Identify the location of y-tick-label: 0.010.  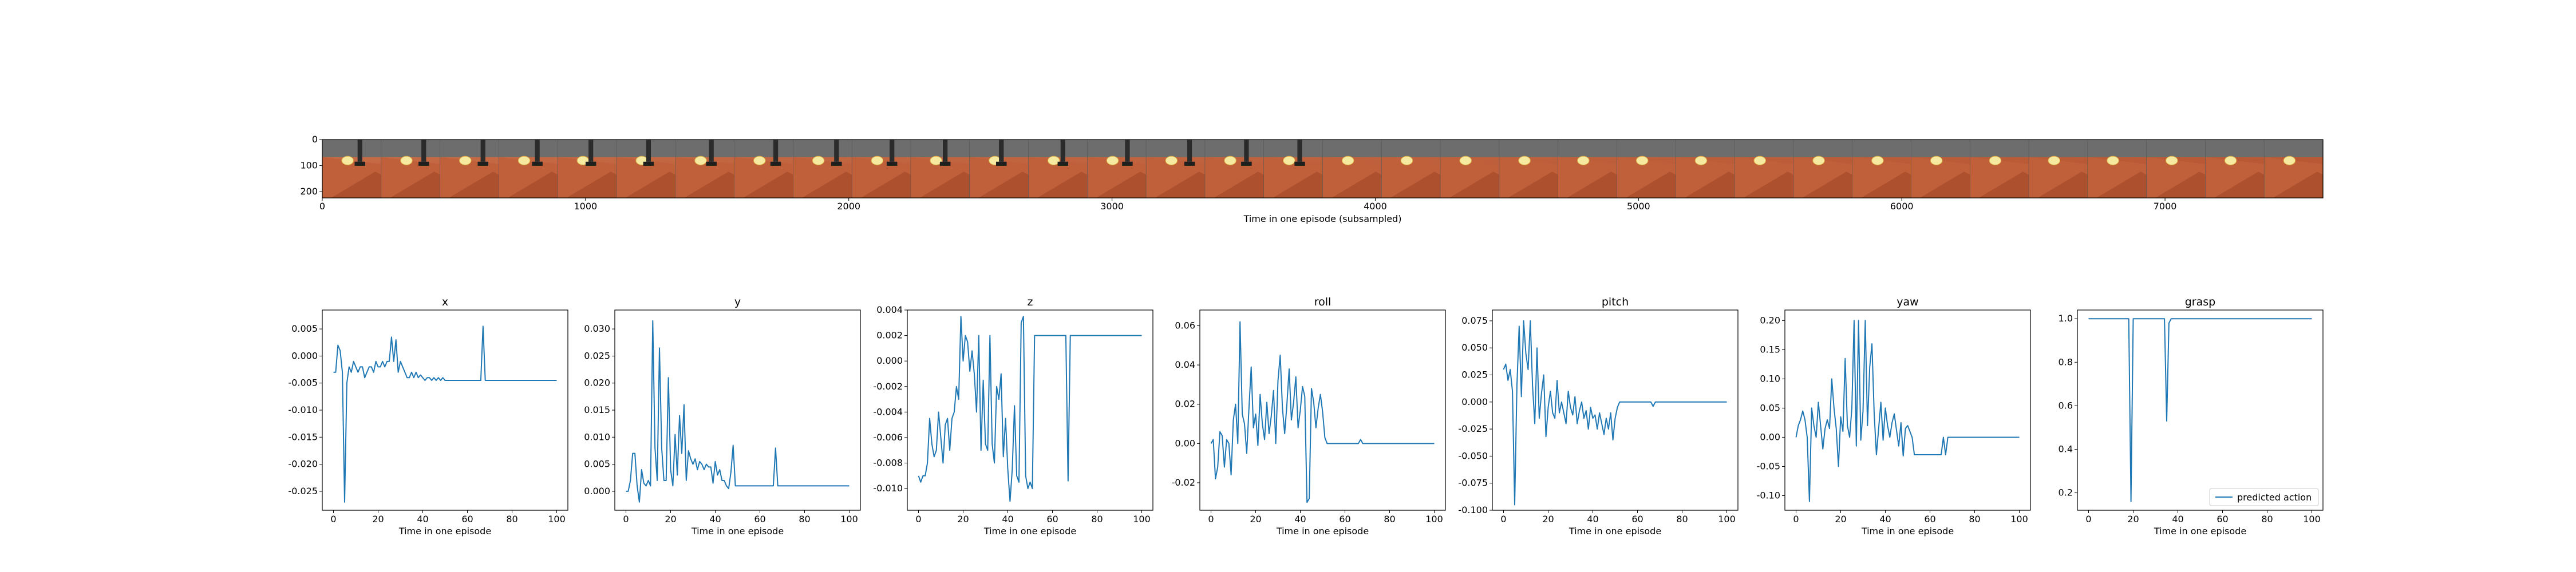
(597, 436).